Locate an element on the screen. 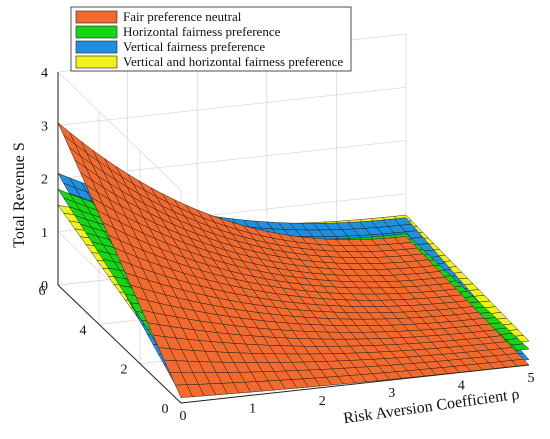 The image size is (550, 439). side-wall-grid-line is located at coordinates (119, 131).